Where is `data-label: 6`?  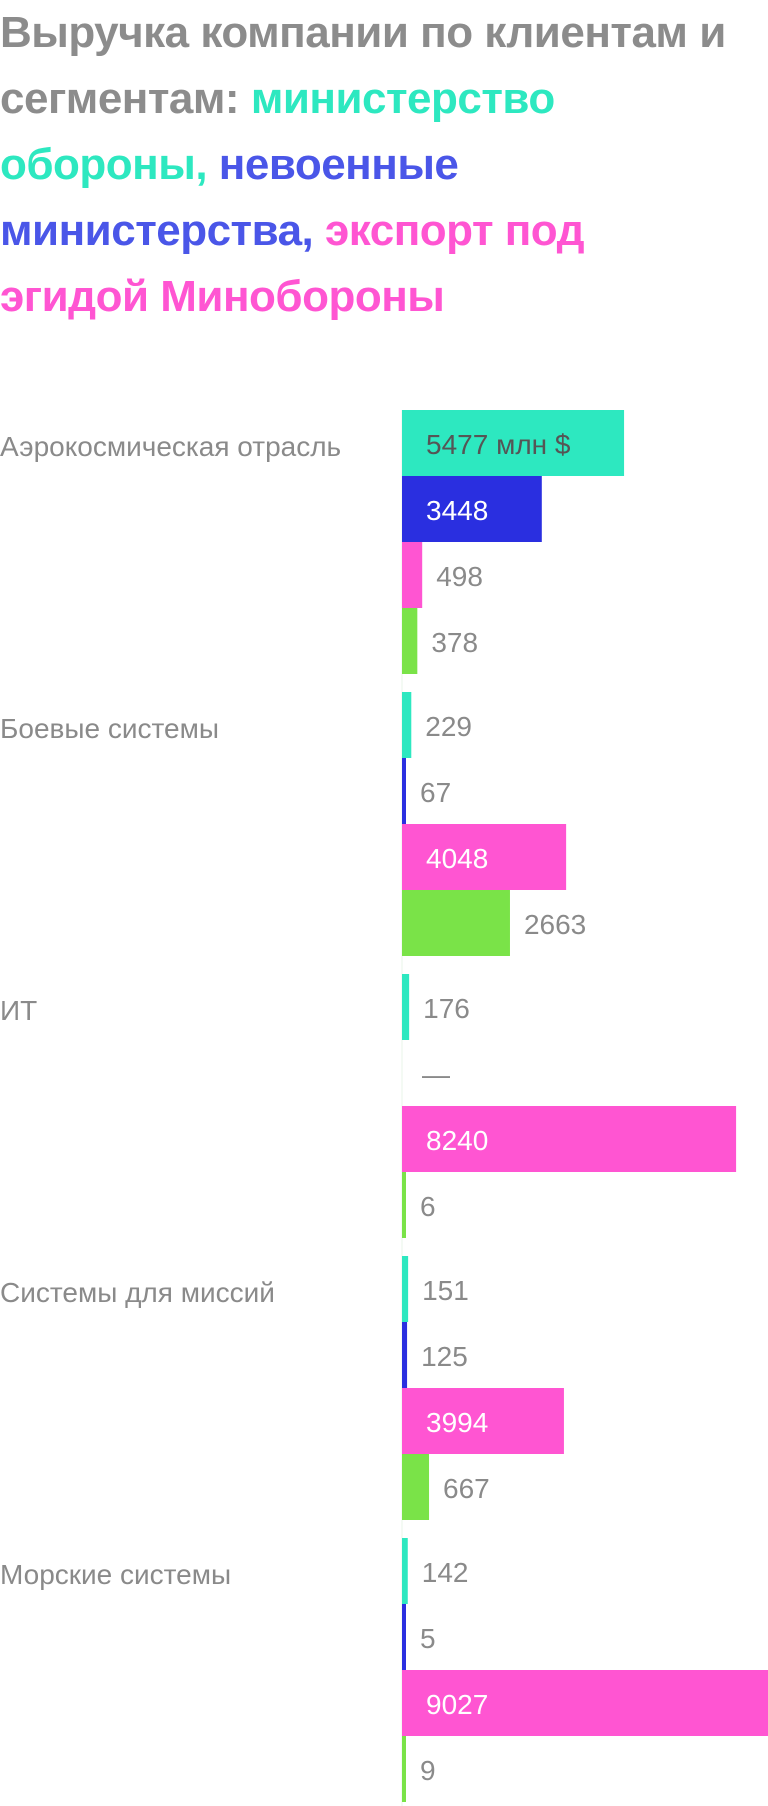 data-label: 6 is located at coordinates (428, 1206).